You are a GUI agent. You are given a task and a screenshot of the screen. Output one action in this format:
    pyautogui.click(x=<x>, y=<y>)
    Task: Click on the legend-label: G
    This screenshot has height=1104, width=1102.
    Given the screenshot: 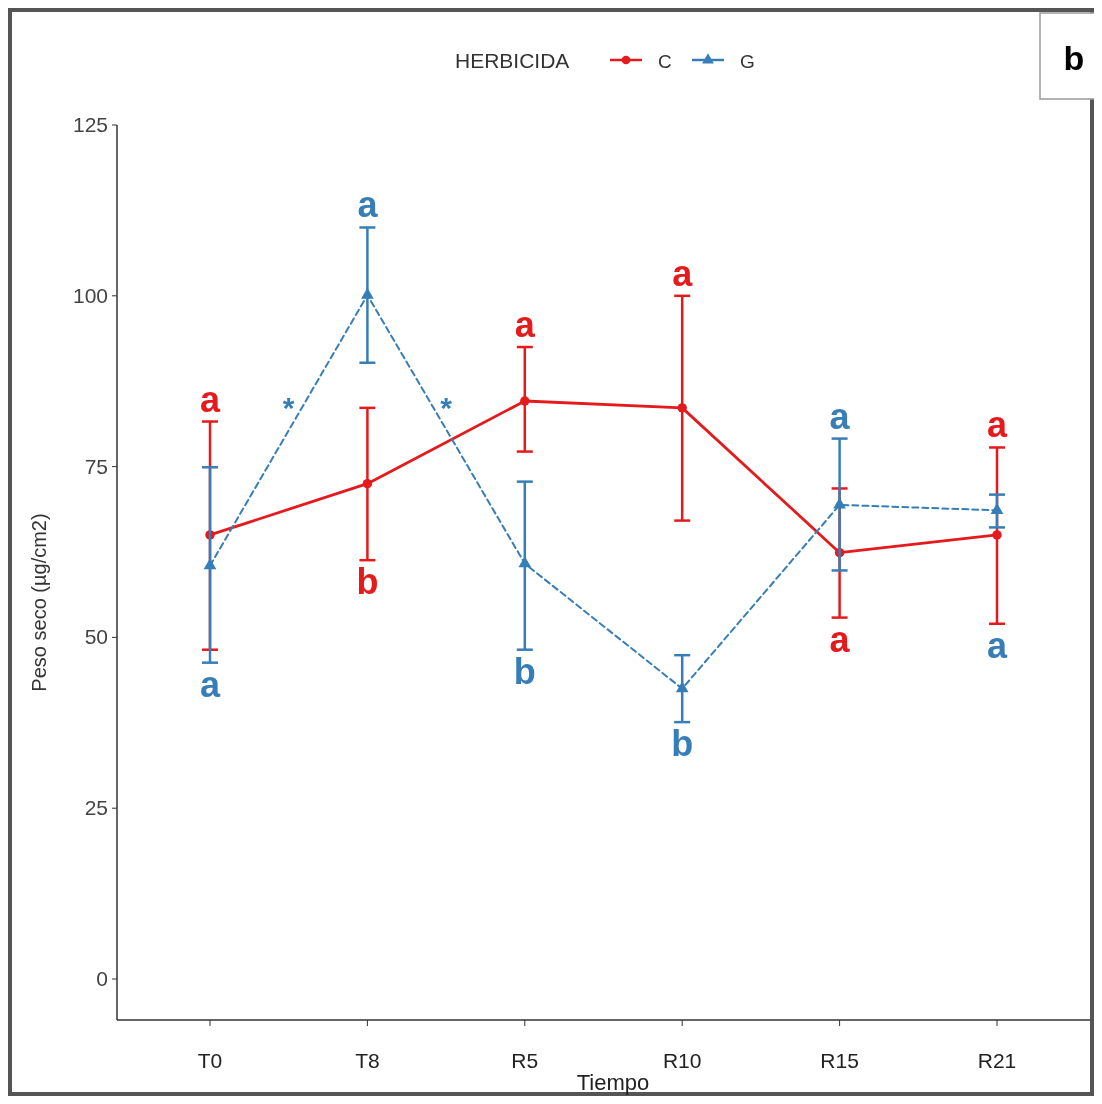 What is the action you would take?
    pyautogui.click(x=747, y=61)
    